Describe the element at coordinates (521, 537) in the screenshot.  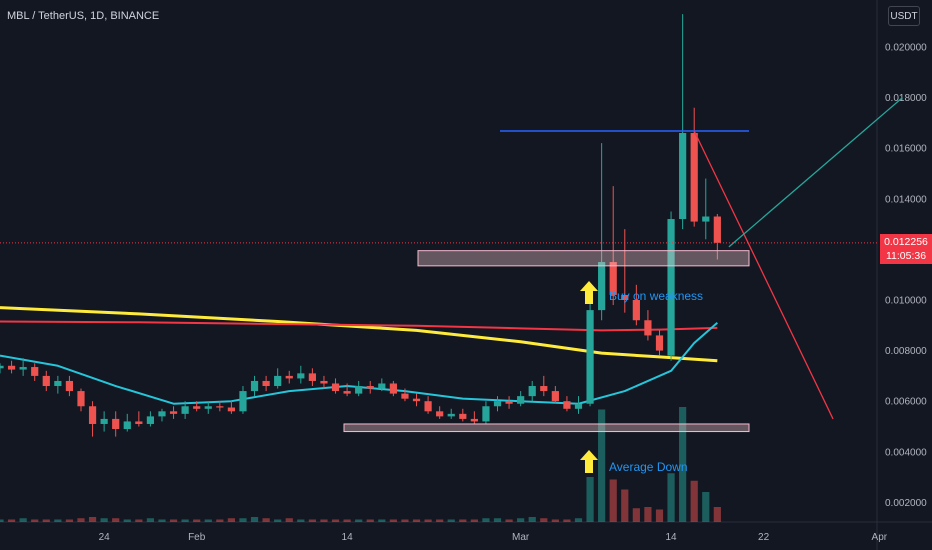
I see `x-tick-label: Mar` at that location.